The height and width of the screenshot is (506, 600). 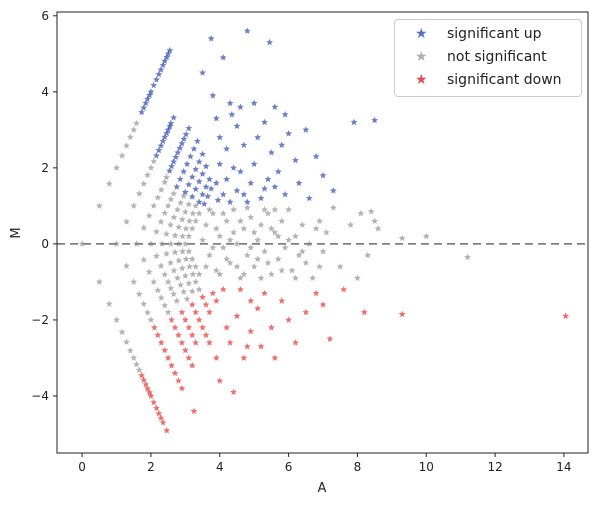 What do you see at coordinates (358, 467) in the screenshot?
I see `x-tick-label: 8` at bounding box center [358, 467].